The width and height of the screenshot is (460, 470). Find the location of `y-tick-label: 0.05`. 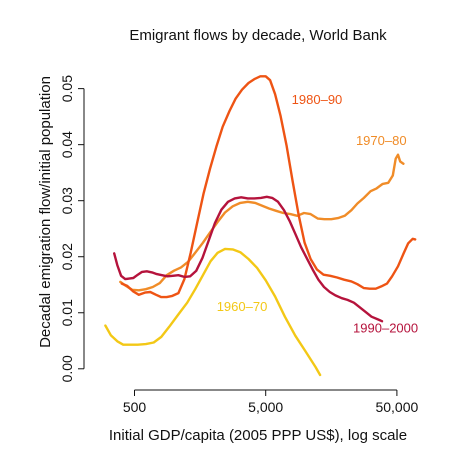

y-tick-label: 0.05 is located at coordinates (67, 88).